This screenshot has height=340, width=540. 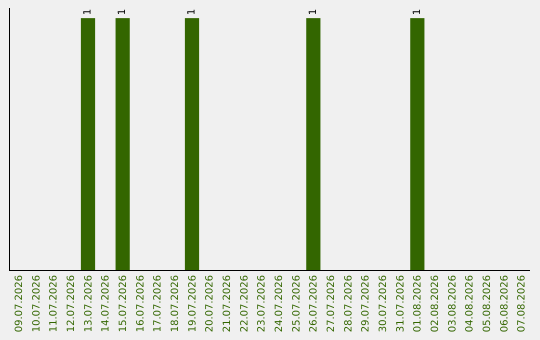 What do you see at coordinates (210, 303) in the screenshot?
I see `x-tick-label: 20.07.2026` at bounding box center [210, 303].